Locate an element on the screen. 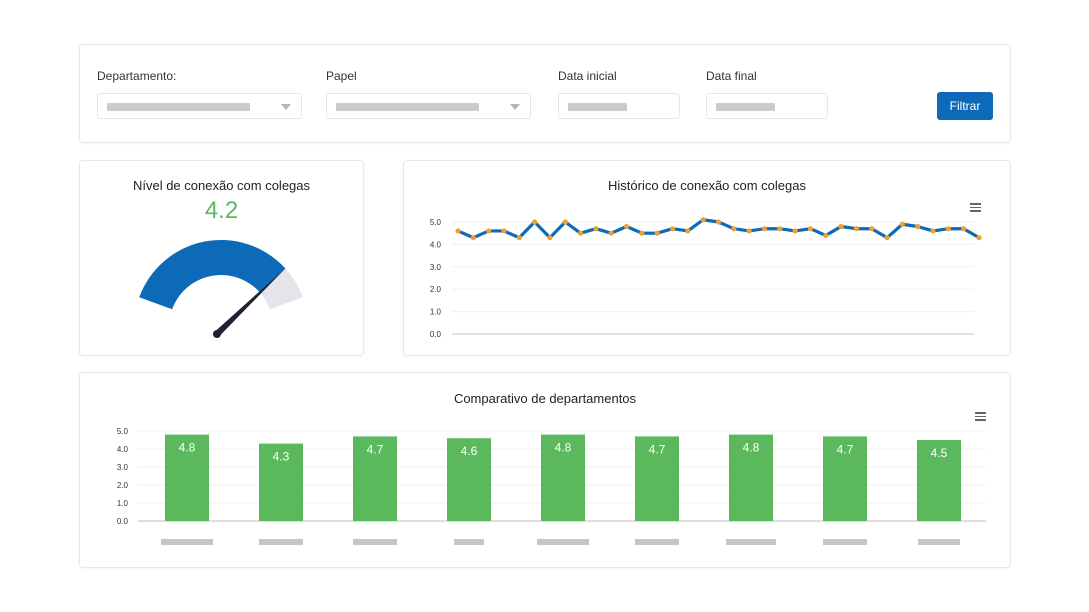 This screenshot has height=612, width=1089. role-select is located at coordinates (428, 106).